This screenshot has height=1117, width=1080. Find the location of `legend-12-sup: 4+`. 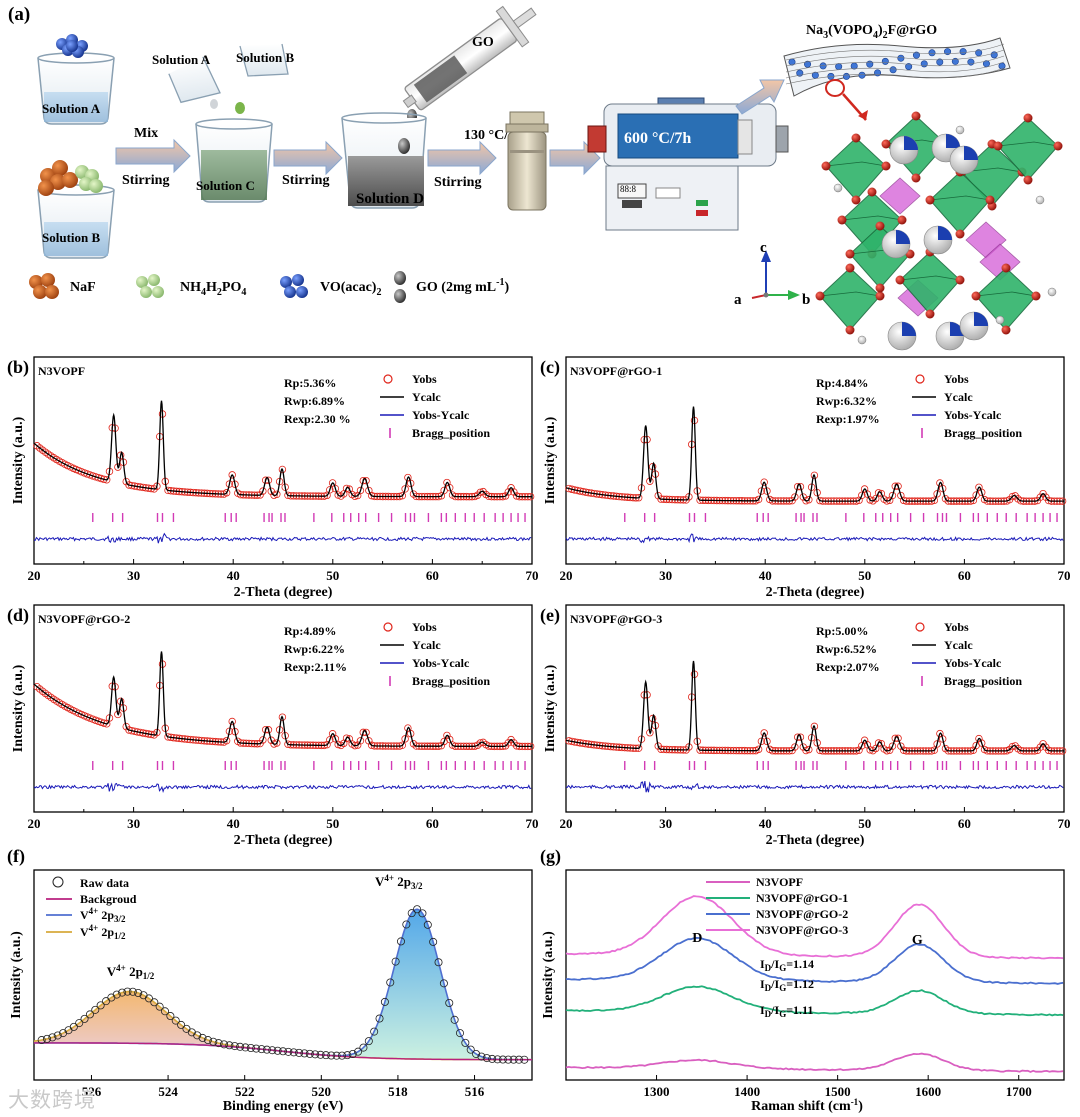

legend-12-sup: 4+ is located at coordinates (94, 928).